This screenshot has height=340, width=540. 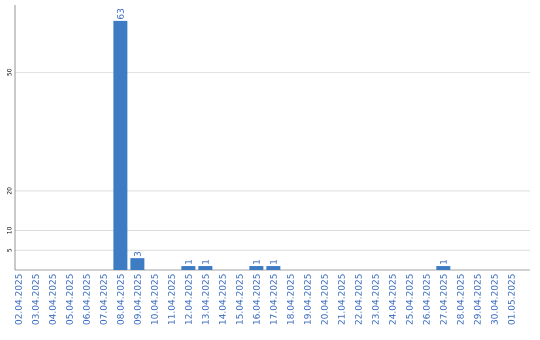 I want to click on x-tick-label: 12.04.2025, so click(x=188, y=299).